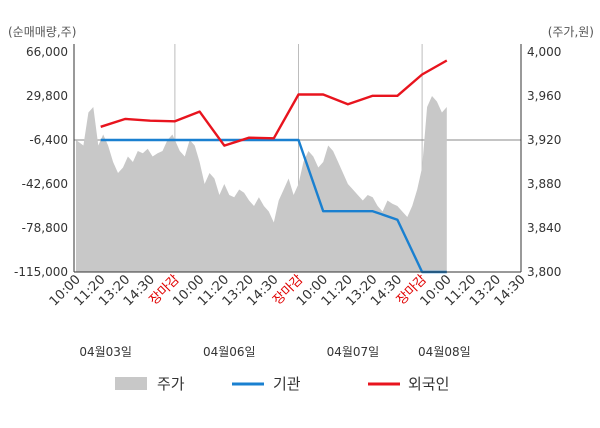 Image resolution: width=600 pixels, height=428 pixels. Describe the element at coordinates (45, 228) in the screenshot. I see `left-tick-label: -78,800` at that location.